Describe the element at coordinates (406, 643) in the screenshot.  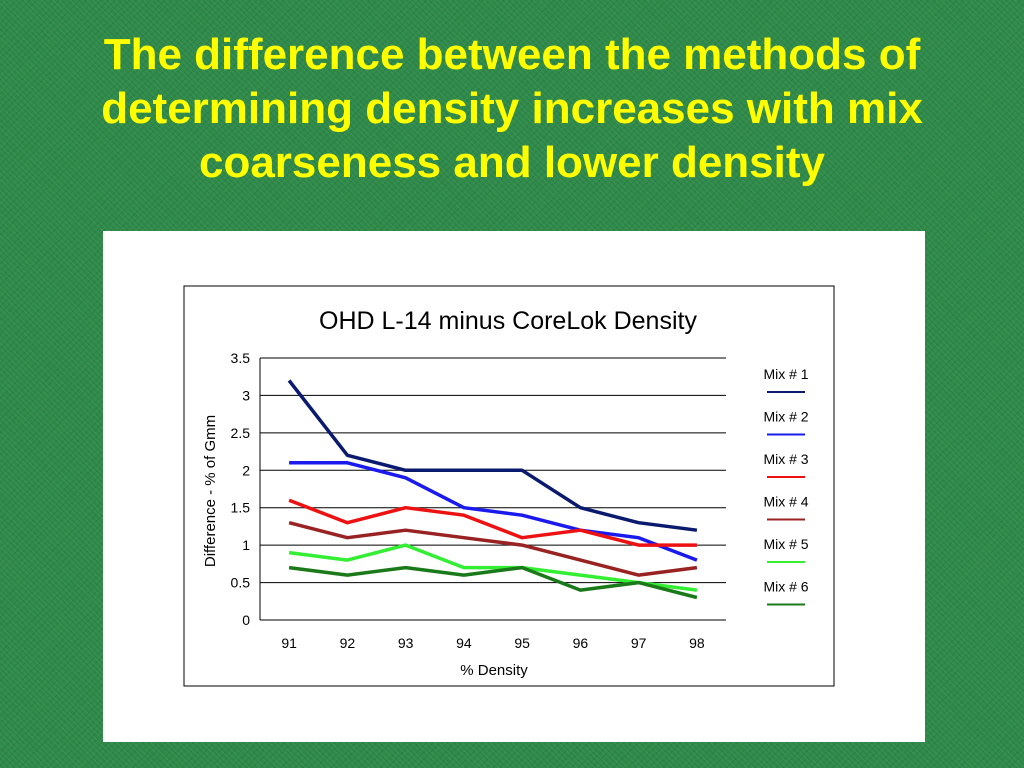
I see `x-tick-label: 93` at that location.